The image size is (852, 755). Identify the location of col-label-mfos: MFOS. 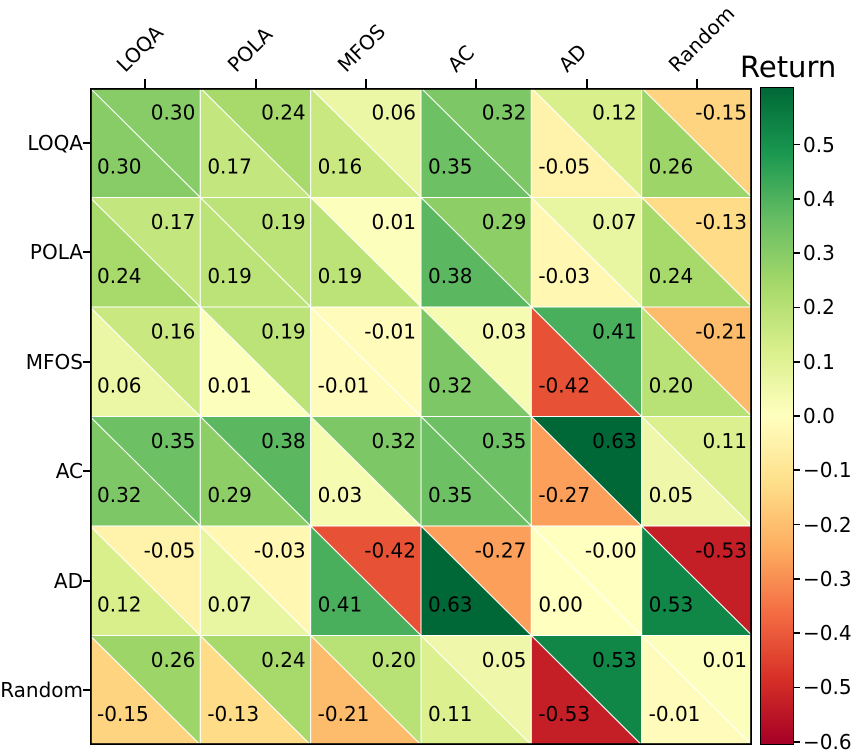
(361, 48).